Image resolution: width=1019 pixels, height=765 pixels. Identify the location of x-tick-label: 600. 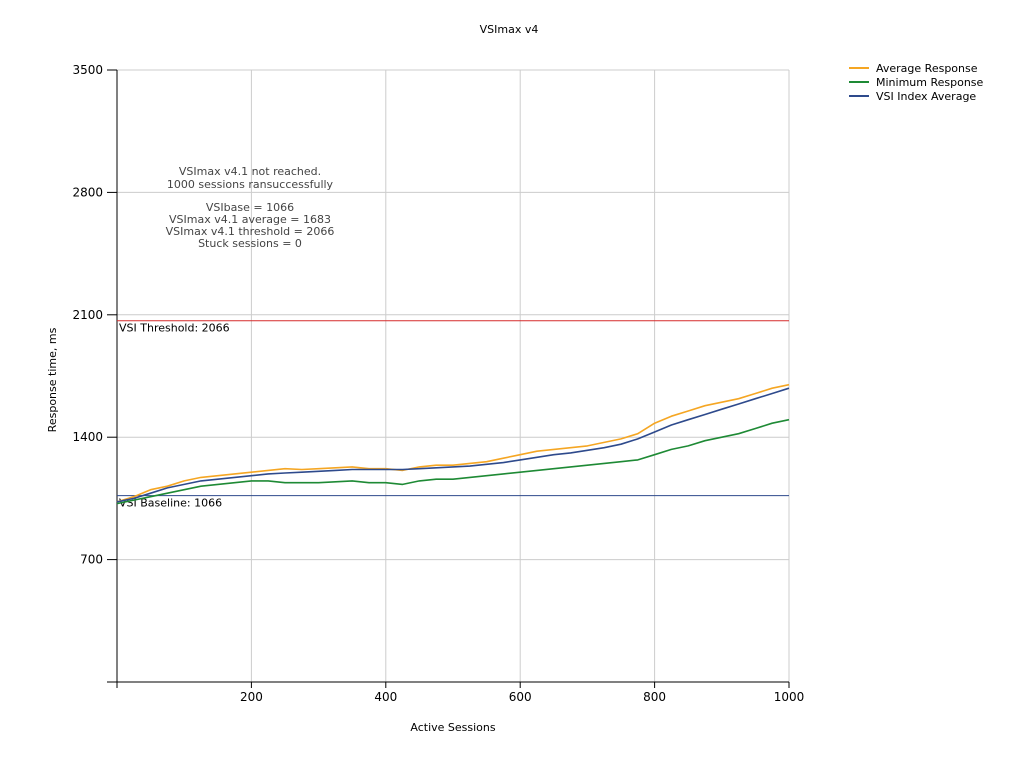
(520, 697).